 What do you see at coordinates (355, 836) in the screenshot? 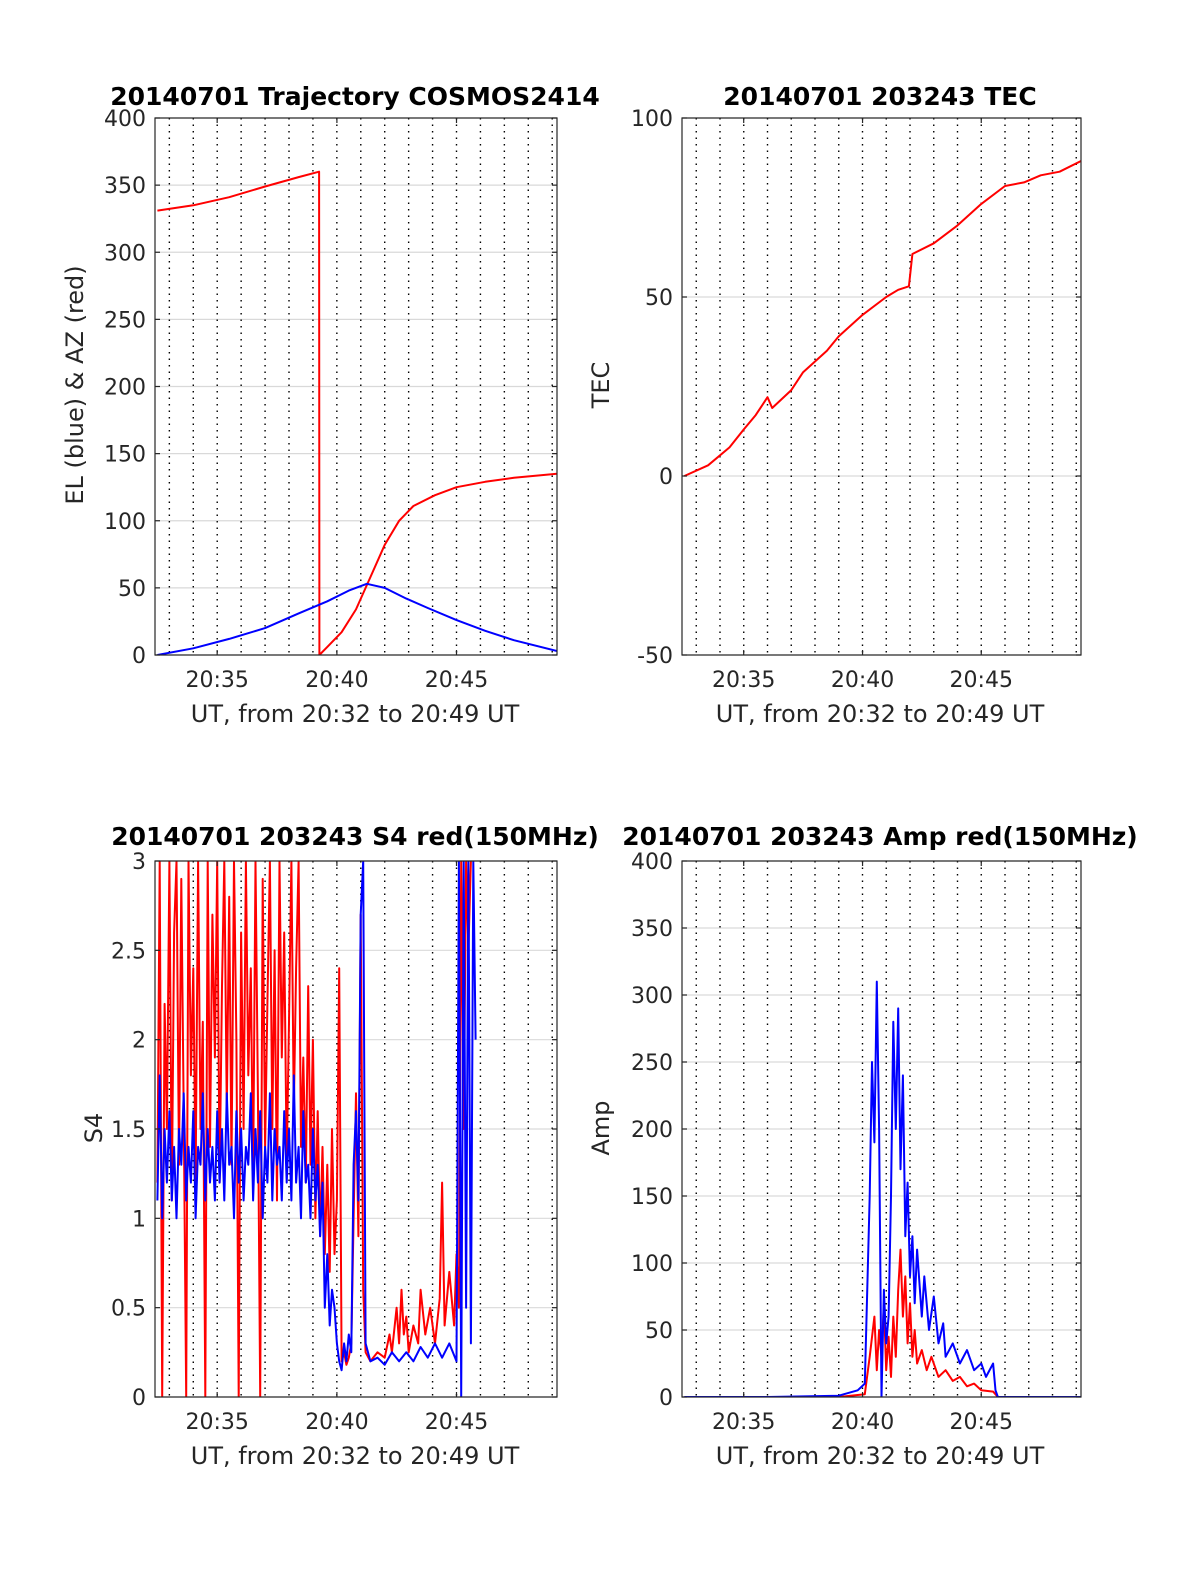
I see `chart-title: 20140701 203243 S4 red(150MHz)` at bounding box center [355, 836].